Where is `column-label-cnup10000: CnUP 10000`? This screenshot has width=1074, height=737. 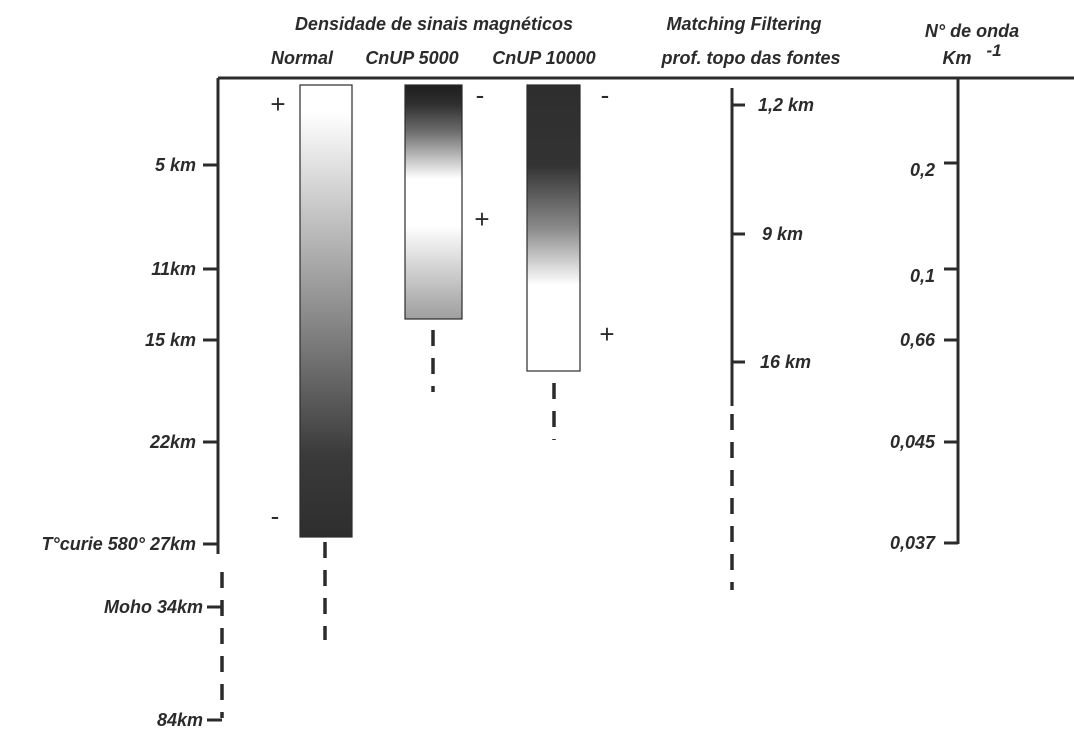 column-label-cnup10000: CnUP 10000 is located at coordinates (543, 58).